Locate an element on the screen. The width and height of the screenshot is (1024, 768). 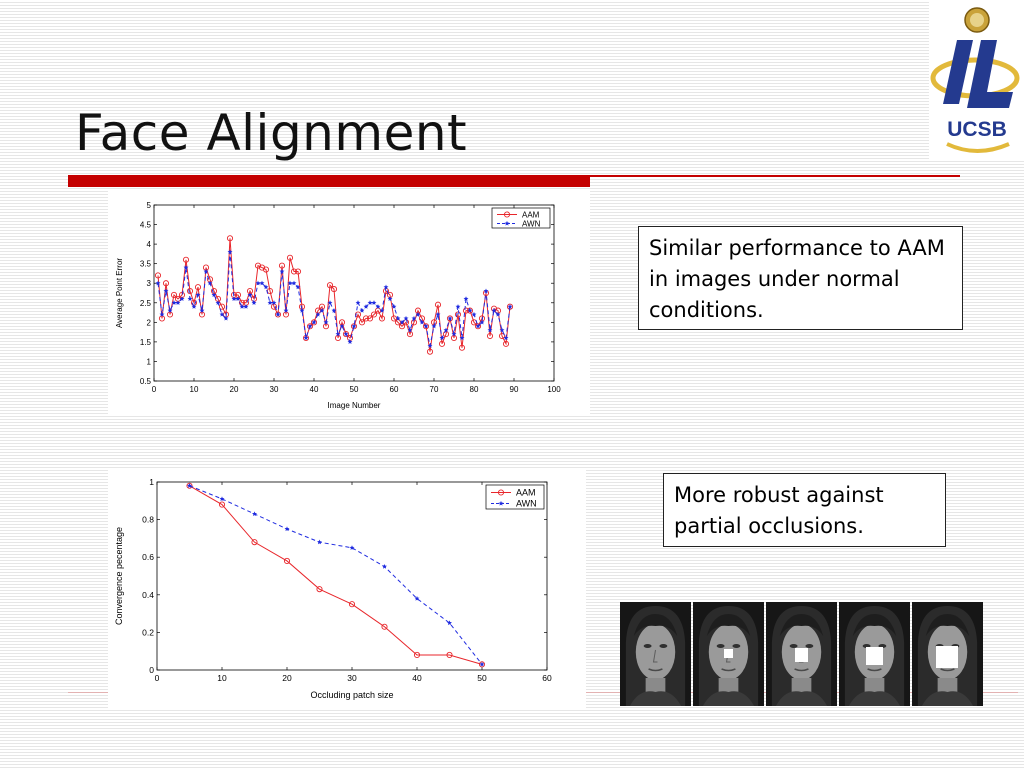
x-axis-label: Image Number is located at coordinates (354, 405).